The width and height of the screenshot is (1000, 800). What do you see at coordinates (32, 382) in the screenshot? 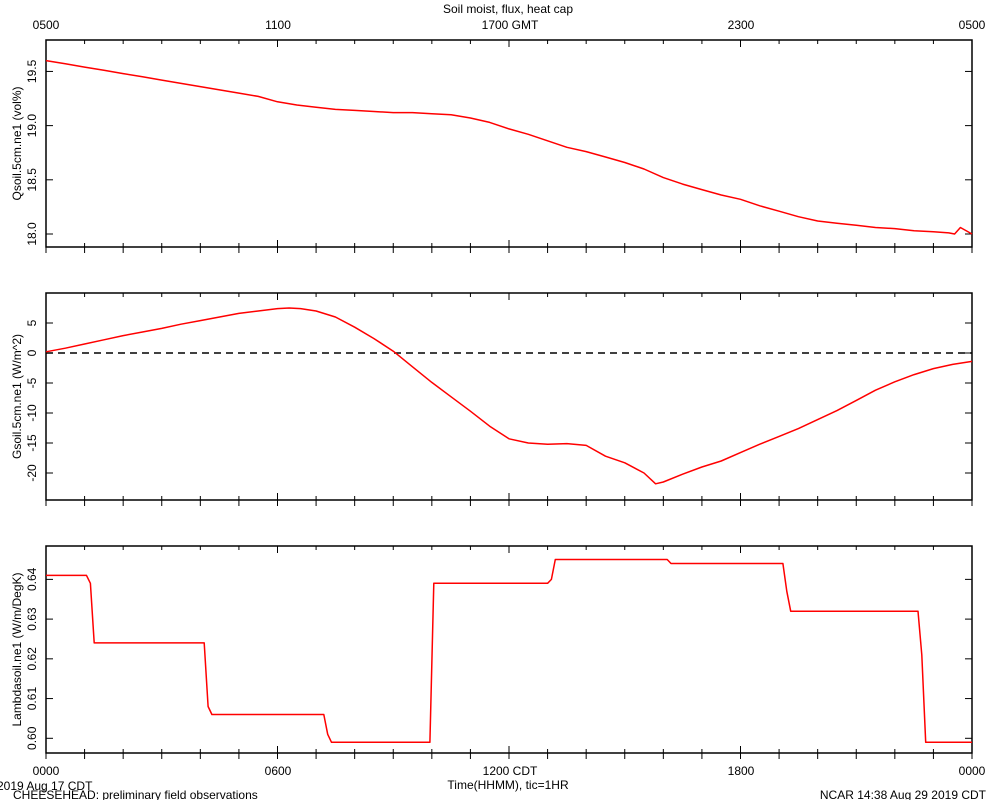
I see `y-tick-label: -5` at bounding box center [32, 382].